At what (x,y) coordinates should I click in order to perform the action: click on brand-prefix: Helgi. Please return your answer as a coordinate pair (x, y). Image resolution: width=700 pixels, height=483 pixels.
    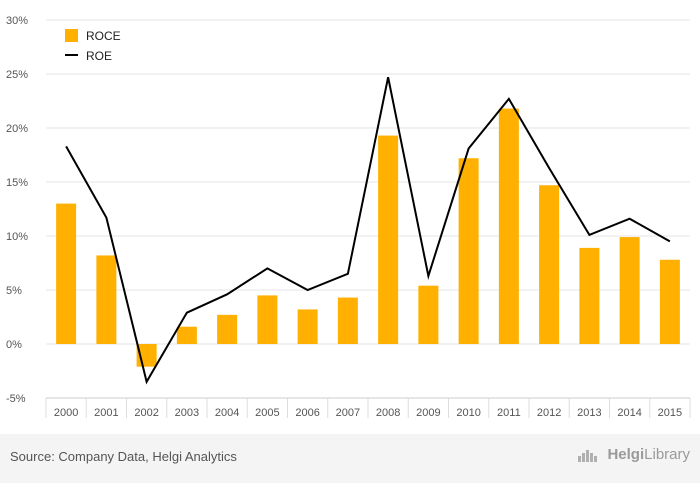
    Looking at the image, I should click on (626, 454).